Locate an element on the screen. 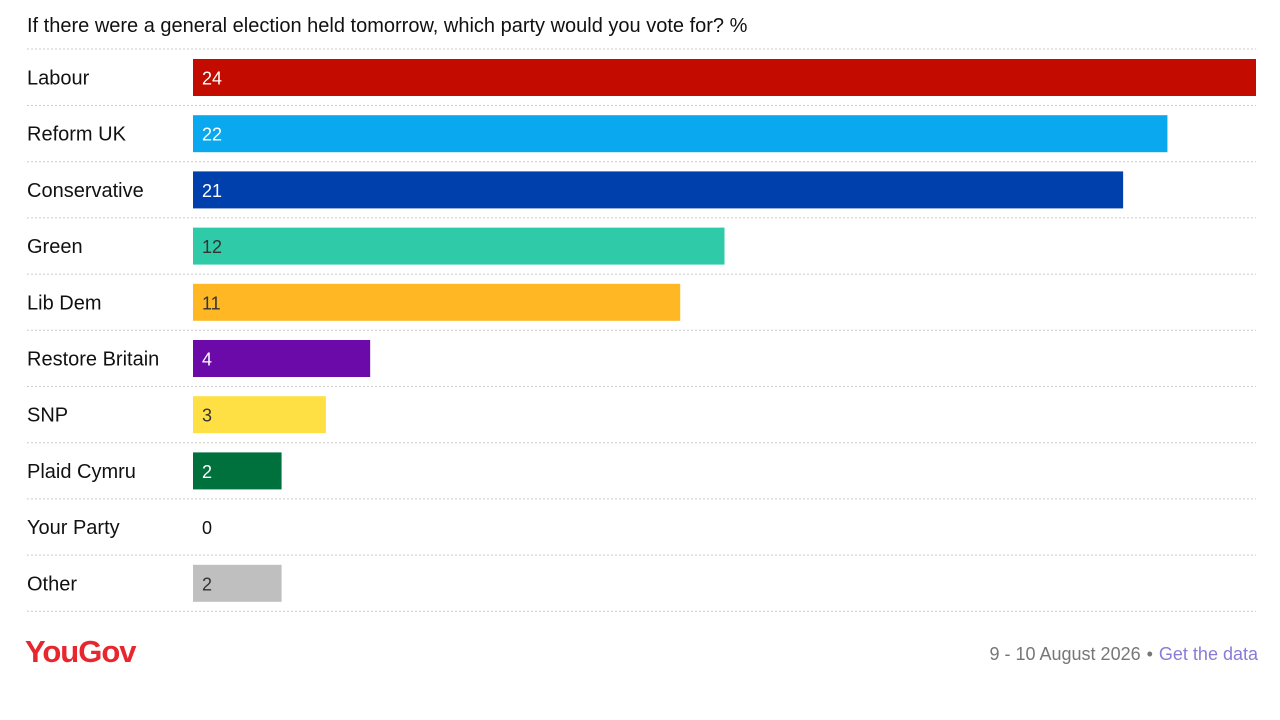 The height and width of the screenshot is (720, 1280). yougov-logo: YouGov is located at coordinates (81, 651).